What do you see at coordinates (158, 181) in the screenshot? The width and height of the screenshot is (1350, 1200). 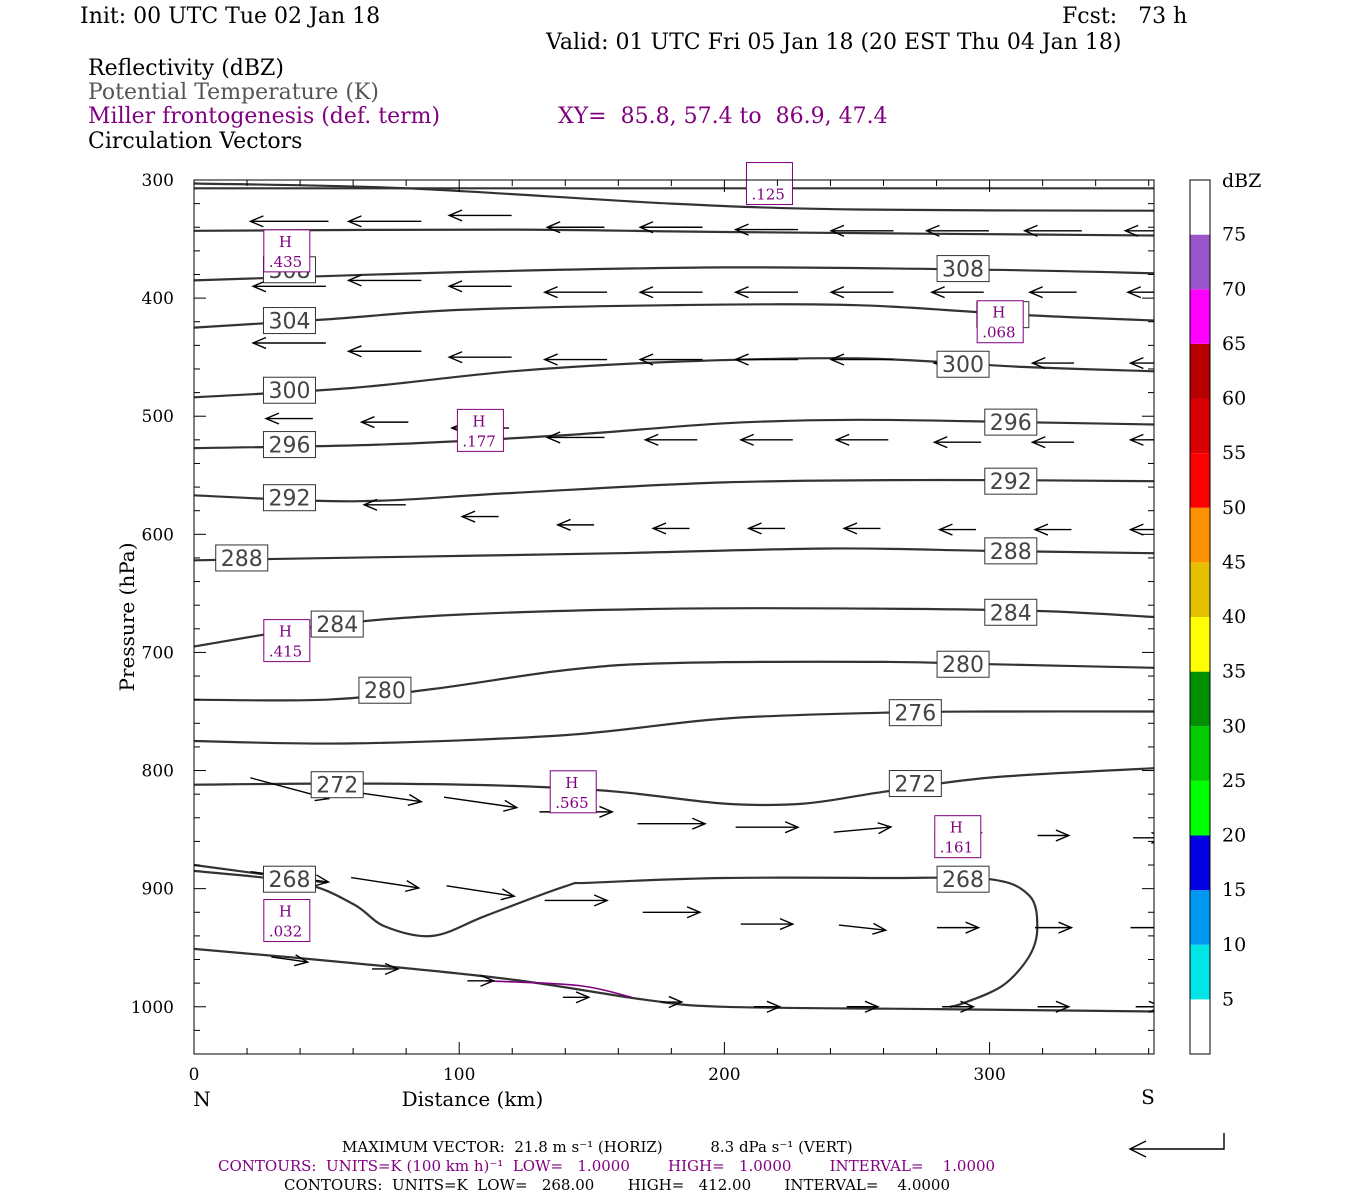 I see `y-tick-label: 300` at bounding box center [158, 181].